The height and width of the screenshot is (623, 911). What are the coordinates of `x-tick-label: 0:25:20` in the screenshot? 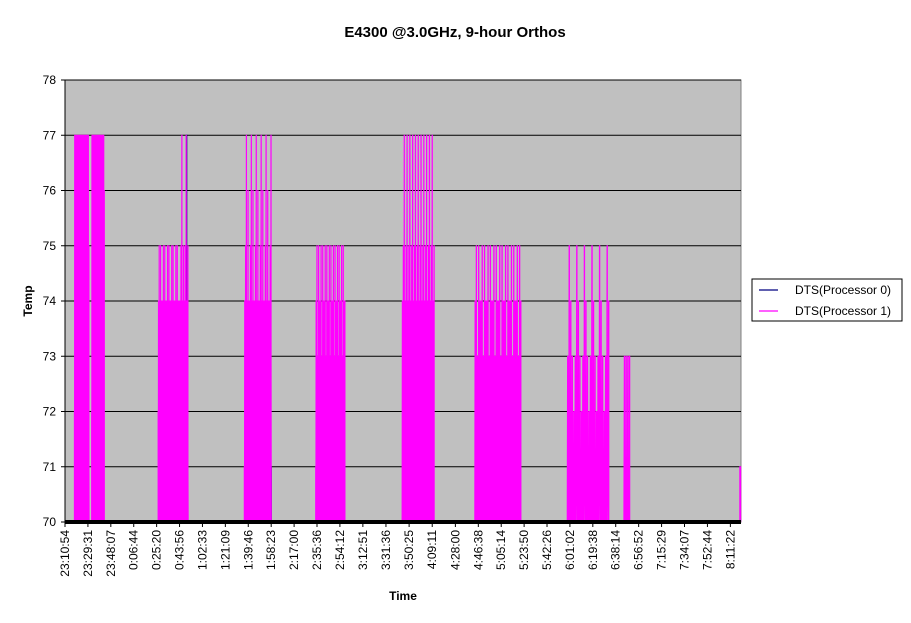 It's located at (157, 550).